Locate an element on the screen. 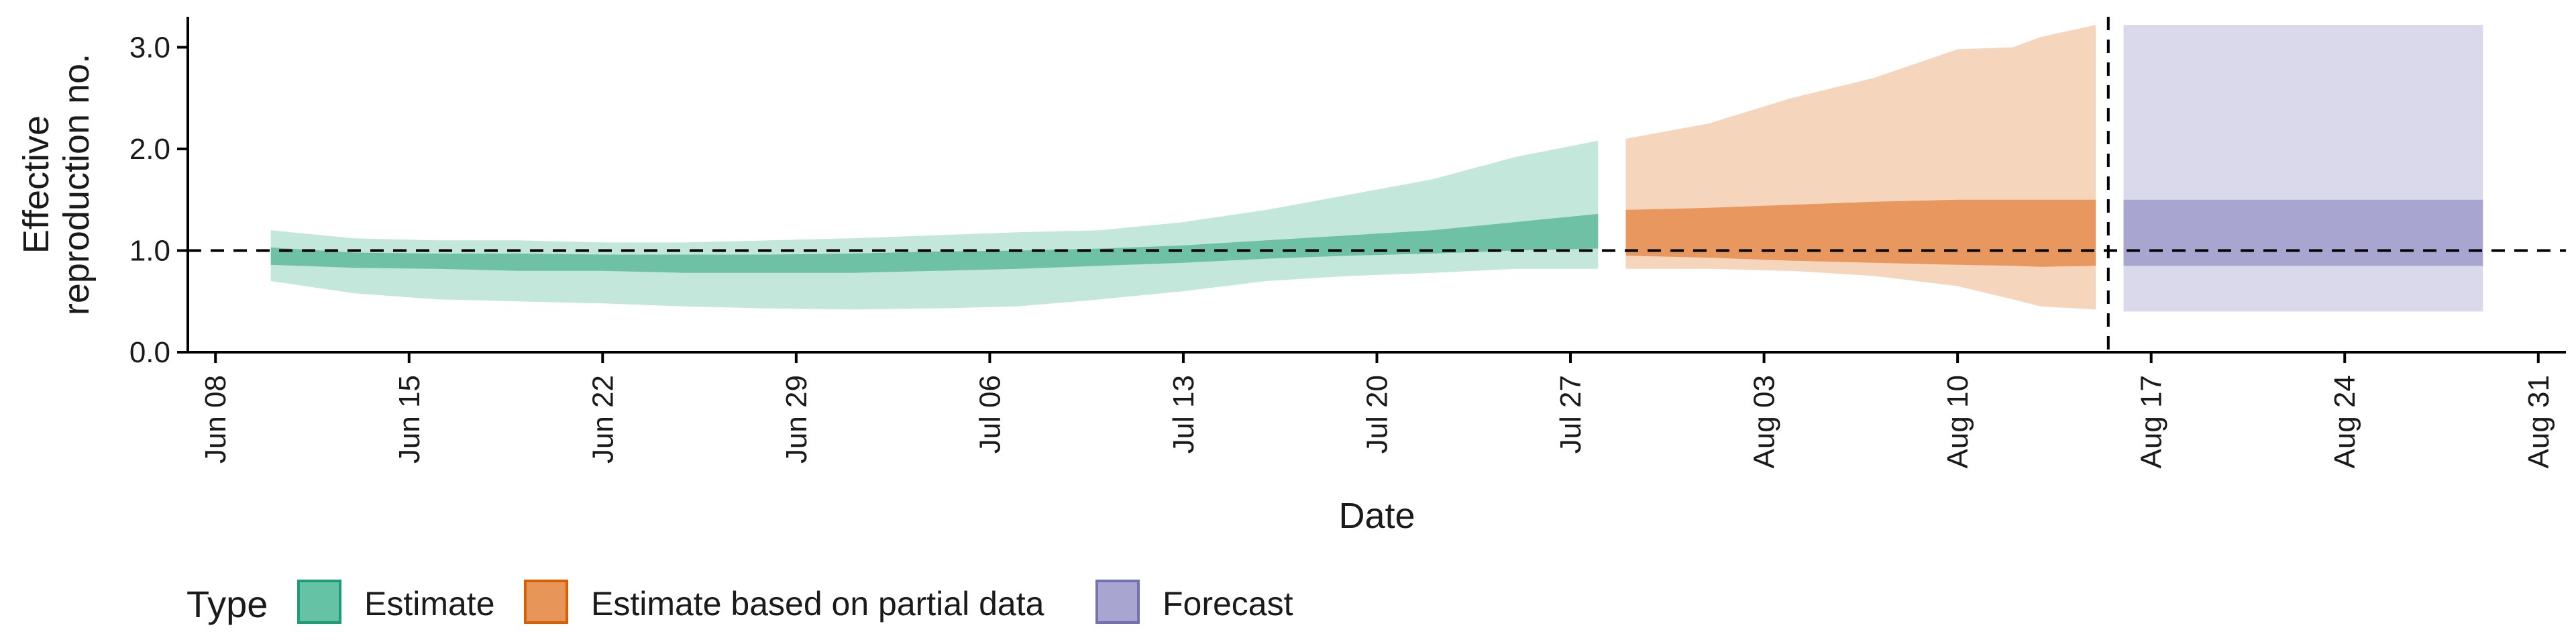  x-tick-label: Jul 20 is located at coordinates (1377, 414).